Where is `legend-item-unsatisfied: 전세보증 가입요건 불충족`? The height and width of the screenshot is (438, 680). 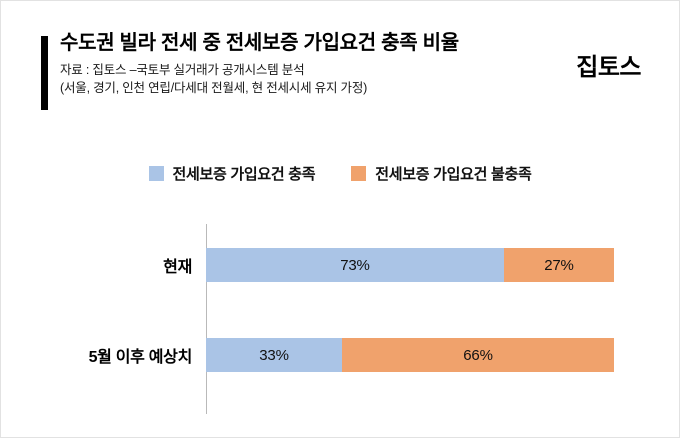 legend-item-unsatisfied: 전세보증 가입요건 불충족 is located at coordinates (441, 173).